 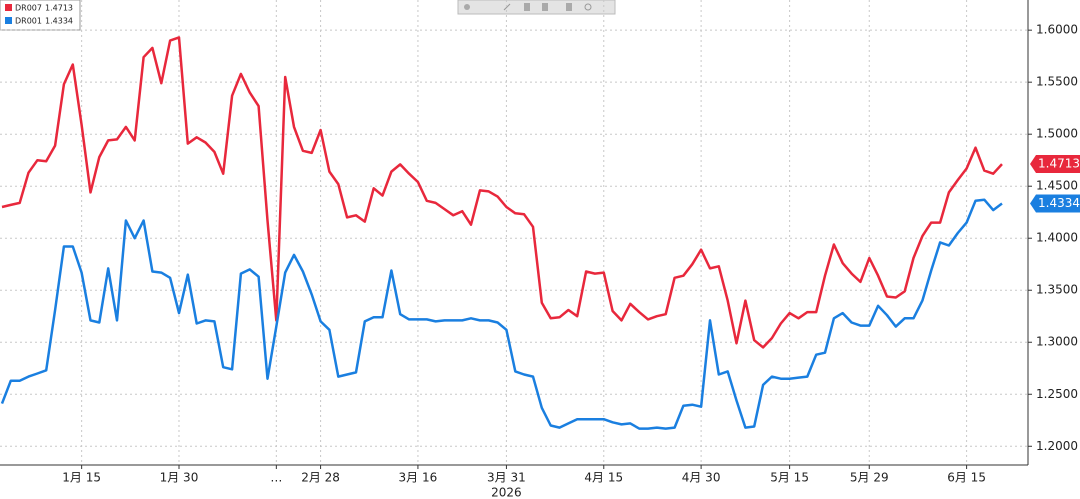 I want to click on toolbar, so click(x=536, y=7).